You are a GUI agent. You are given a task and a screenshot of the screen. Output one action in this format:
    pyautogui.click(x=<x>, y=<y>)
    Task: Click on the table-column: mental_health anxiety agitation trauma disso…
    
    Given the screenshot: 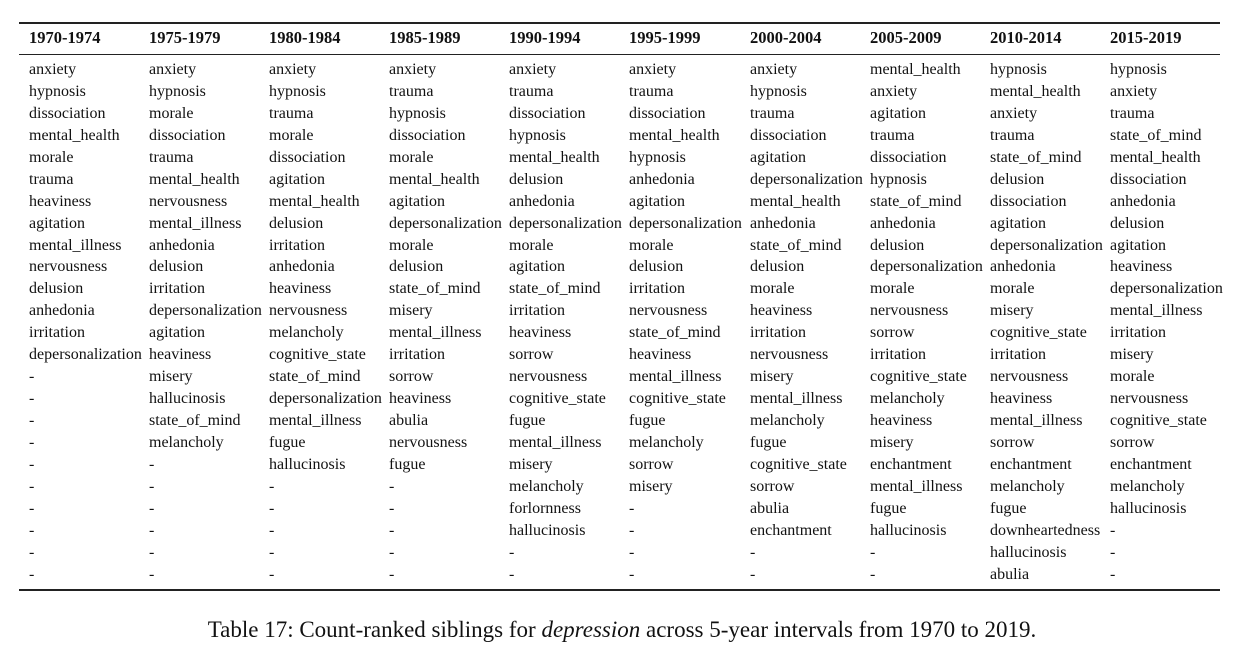 What is the action you would take?
    pyautogui.click(x=926, y=322)
    